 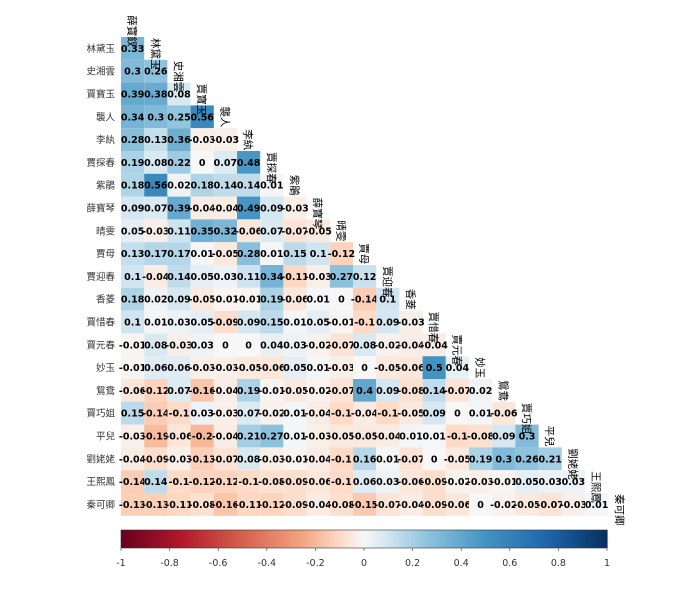 I want to click on cell-value: -0.1, so click(x=457, y=437).